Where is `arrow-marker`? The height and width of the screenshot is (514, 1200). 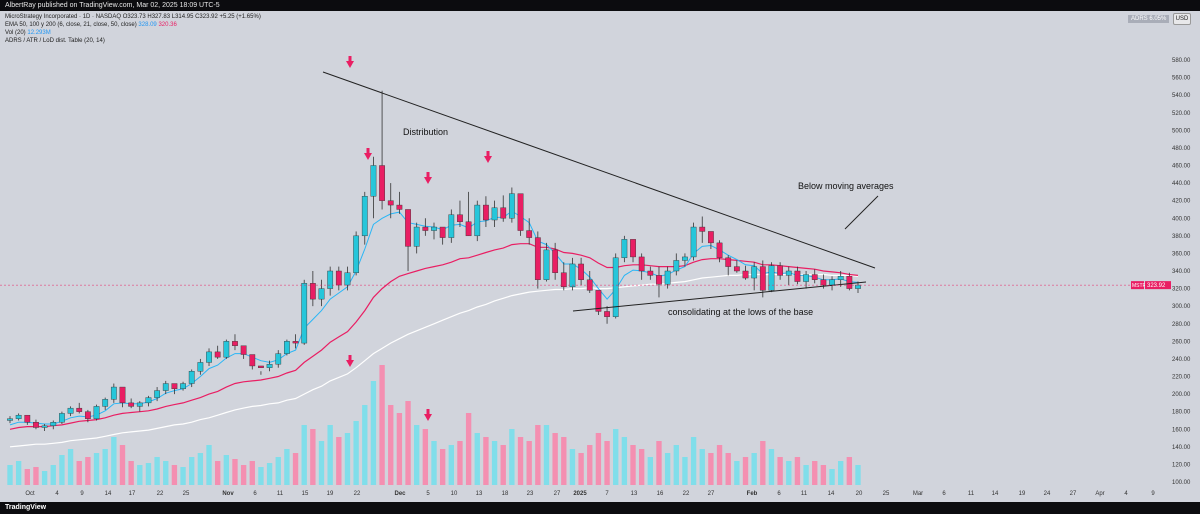
arrow-marker is located at coordinates (368, 156).